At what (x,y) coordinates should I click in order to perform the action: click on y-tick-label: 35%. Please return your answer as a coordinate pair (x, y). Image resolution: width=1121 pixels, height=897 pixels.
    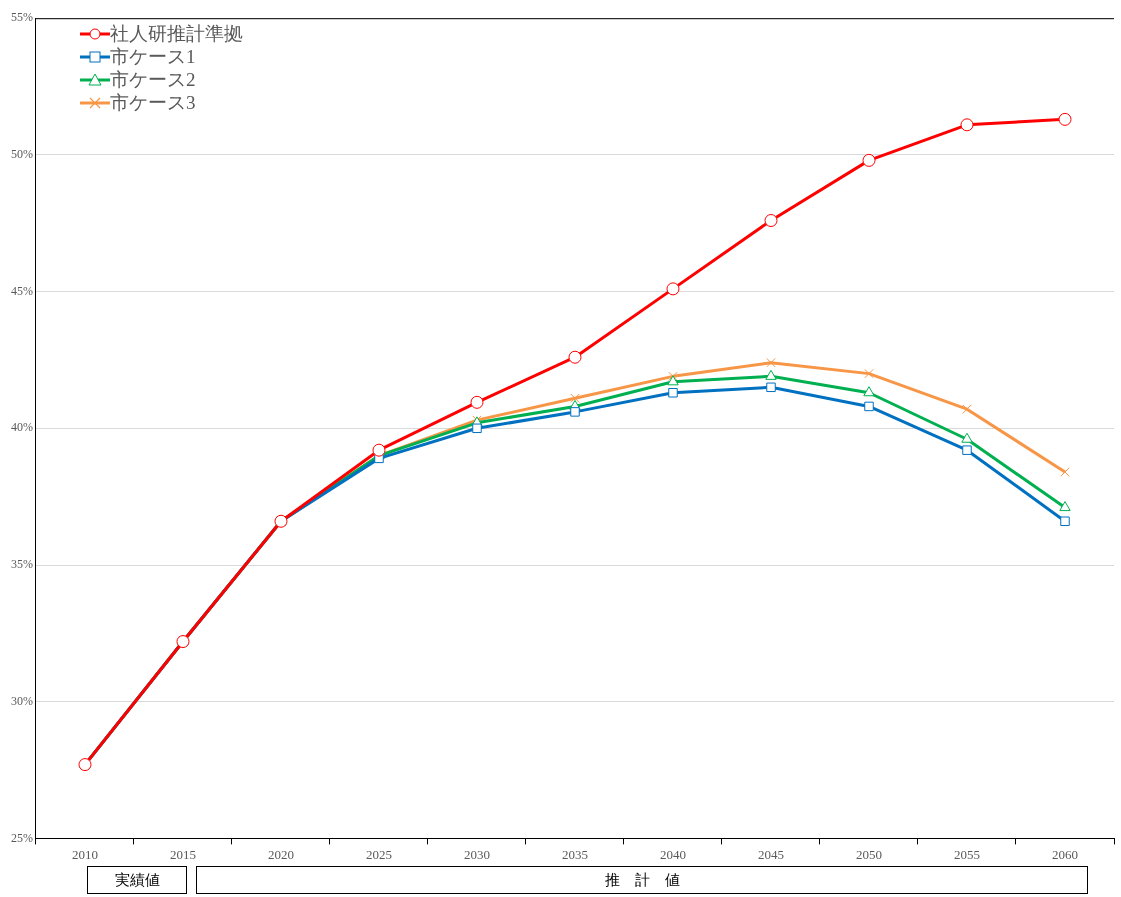
    Looking at the image, I should click on (22, 564).